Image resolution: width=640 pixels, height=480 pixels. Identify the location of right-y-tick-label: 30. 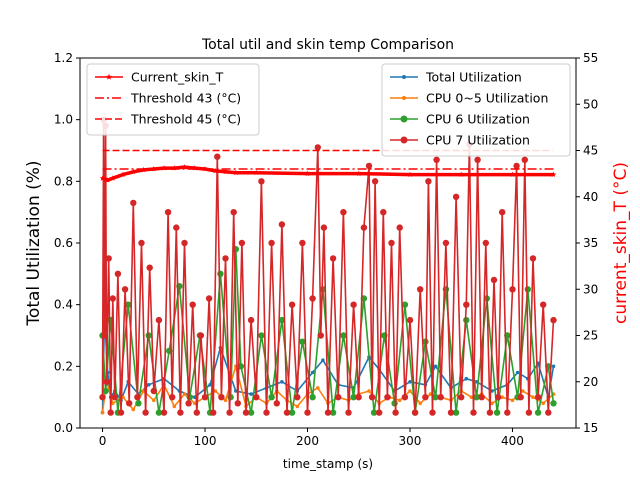
(590, 289).